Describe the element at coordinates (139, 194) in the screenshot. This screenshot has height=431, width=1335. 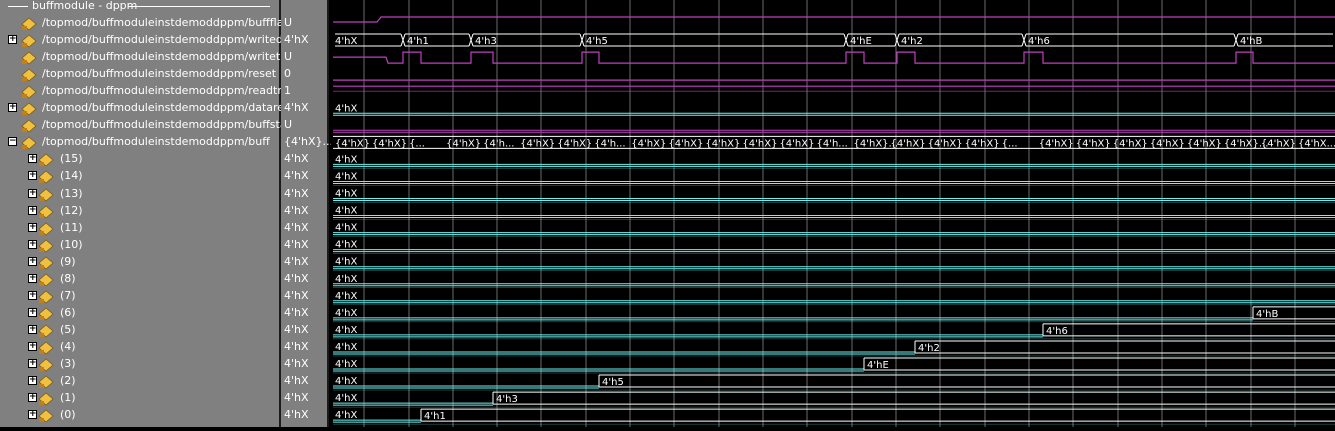
I see `signal-row: + (13)` at that location.